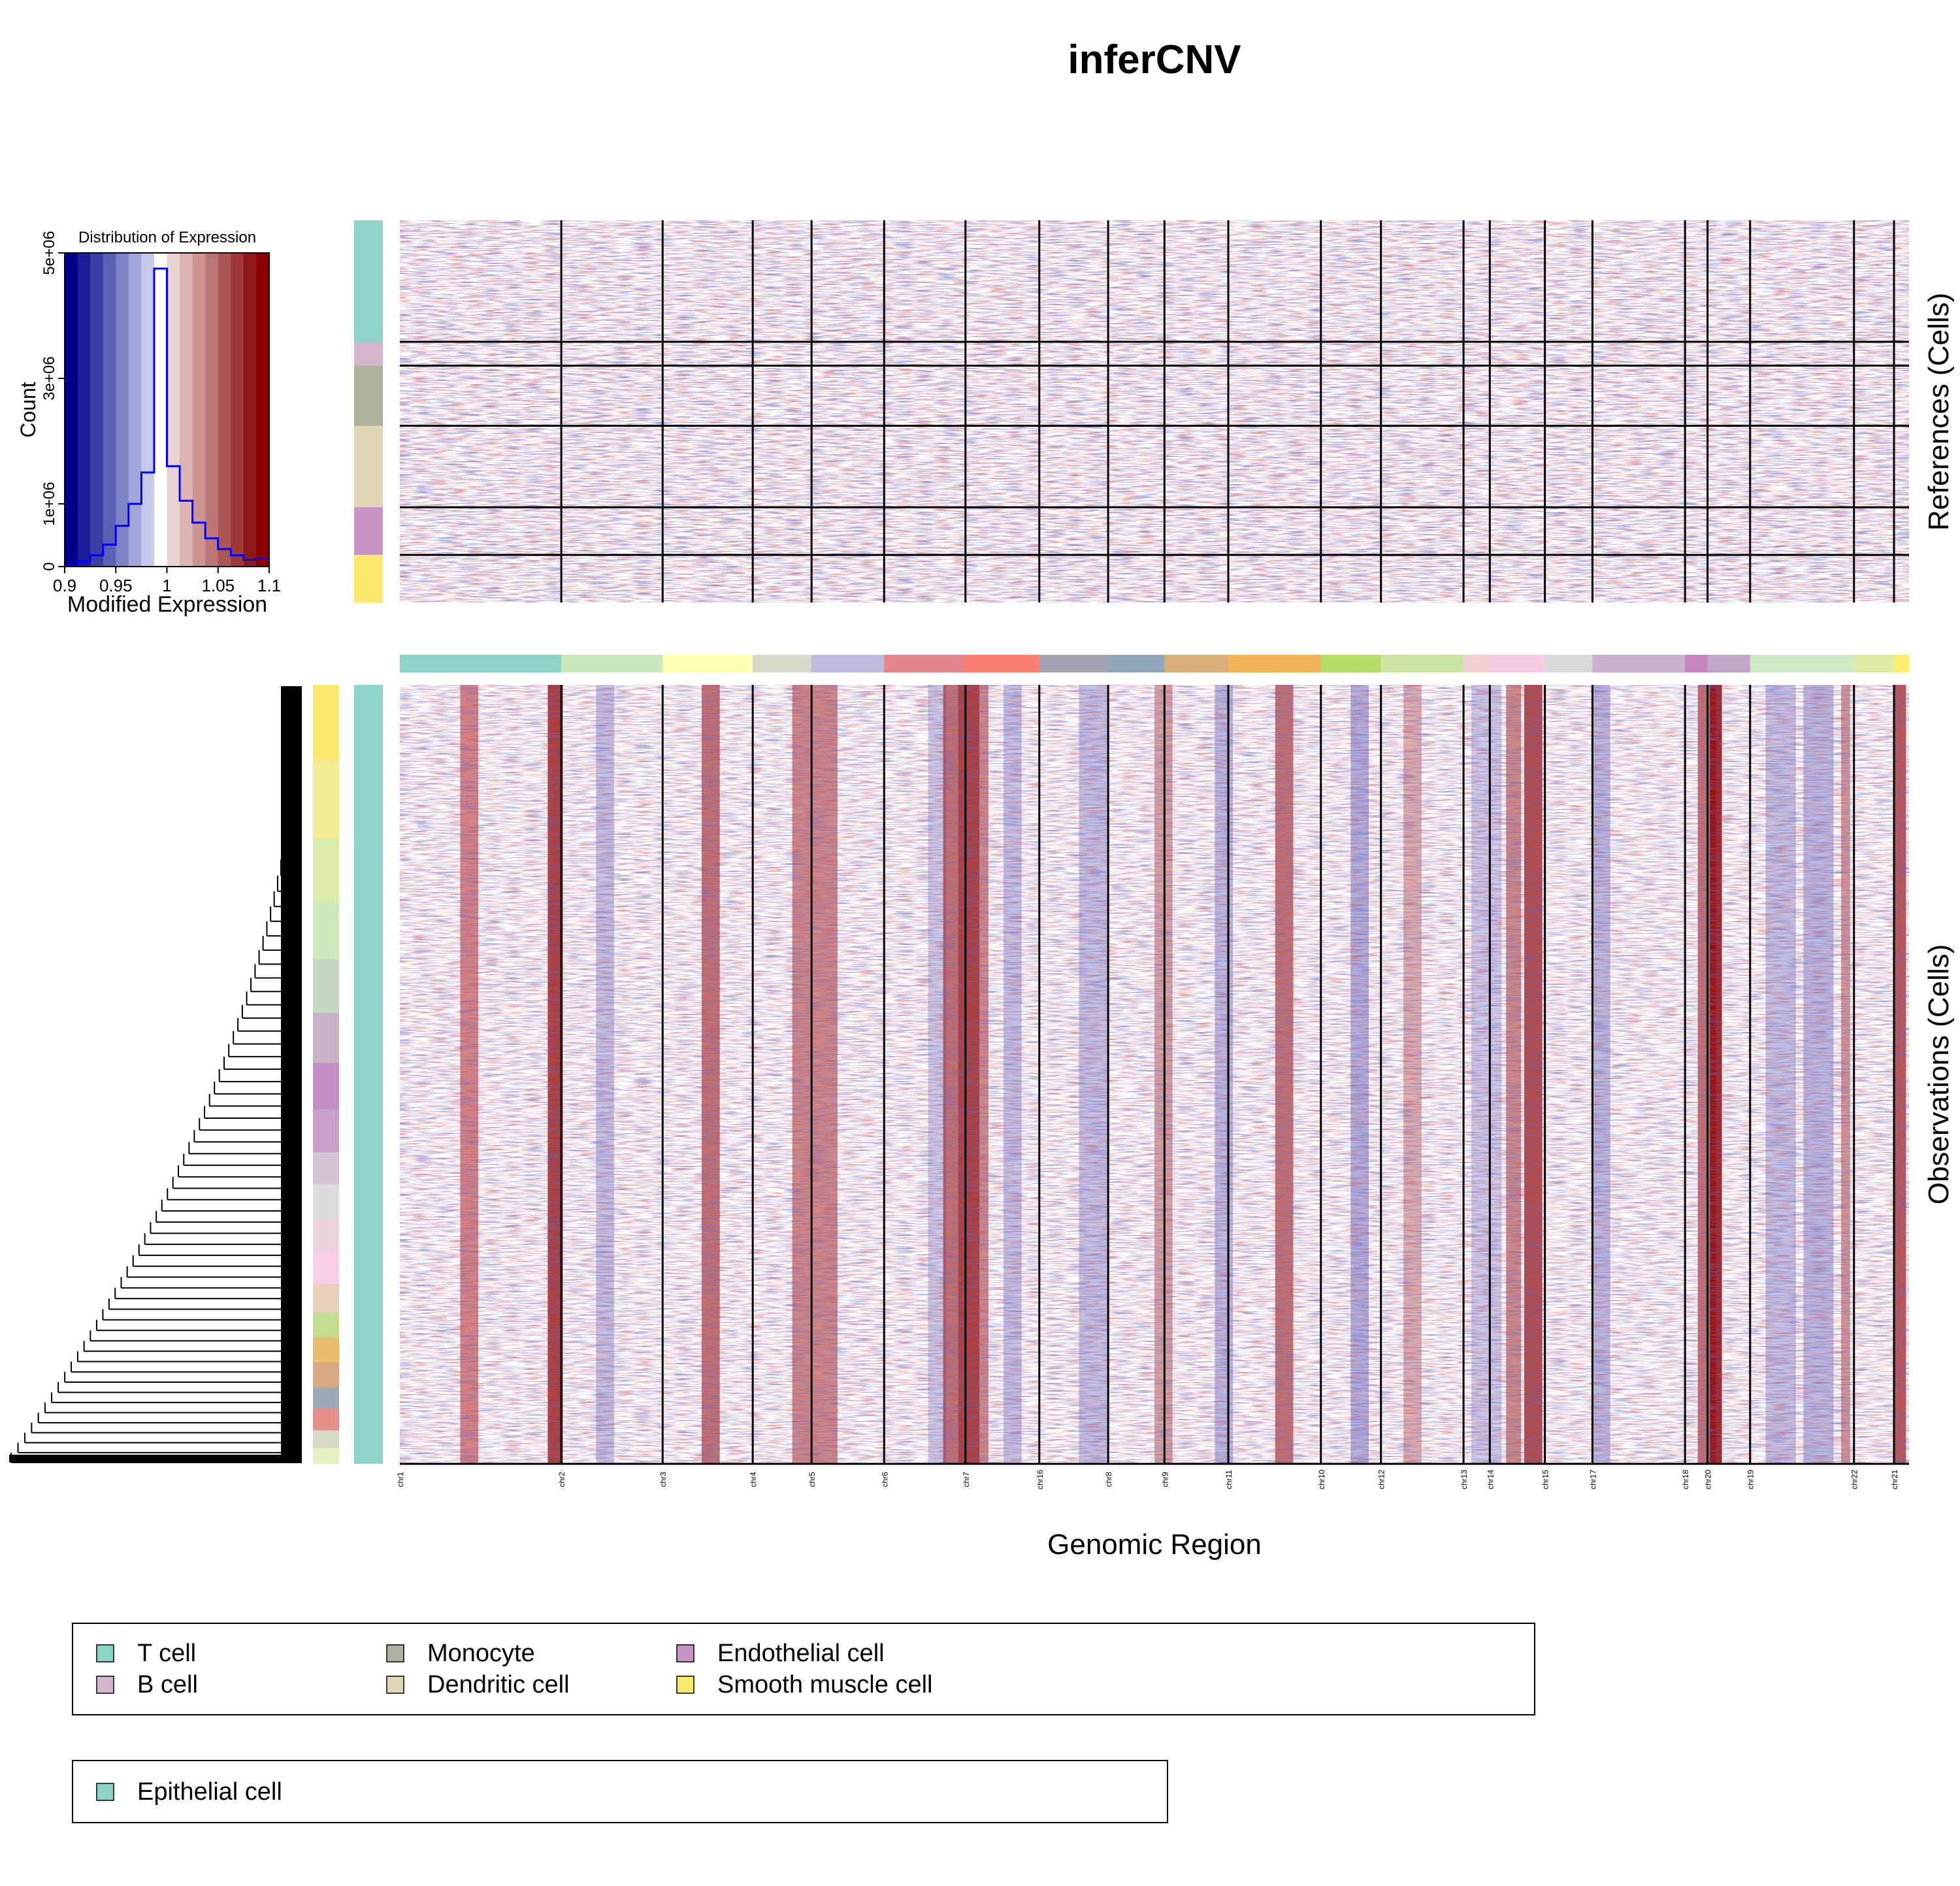 The height and width of the screenshot is (1886, 1960). I want to click on reference-legend-frame, so click(803, 1669).